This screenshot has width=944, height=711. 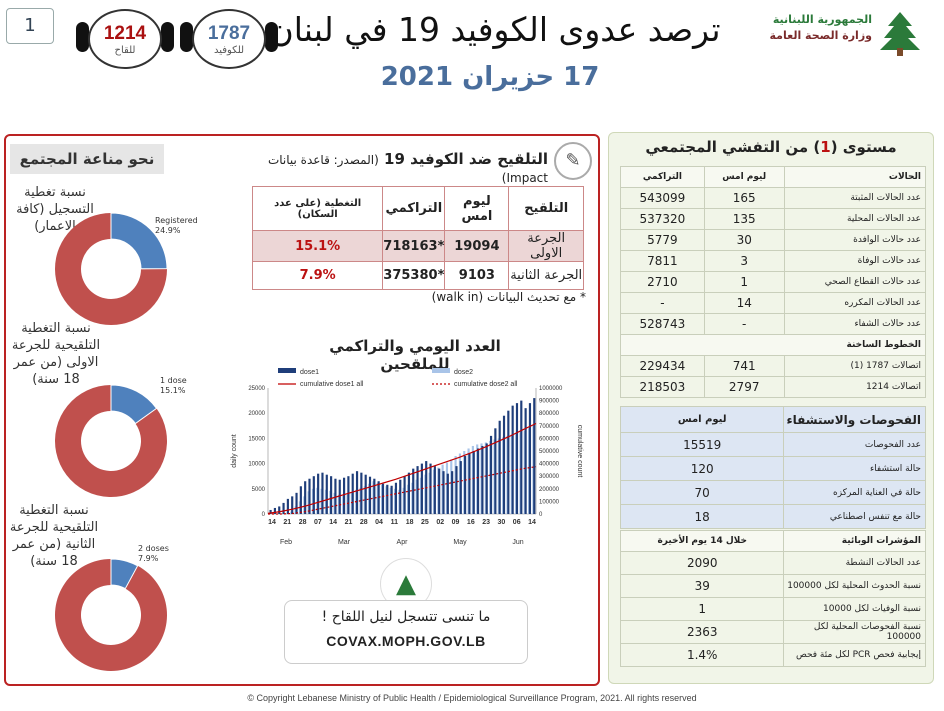 What do you see at coordinates (229, 33) in the screenshot?
I see `hotline-covid-number: 1787` at bounding box center [229, 33].